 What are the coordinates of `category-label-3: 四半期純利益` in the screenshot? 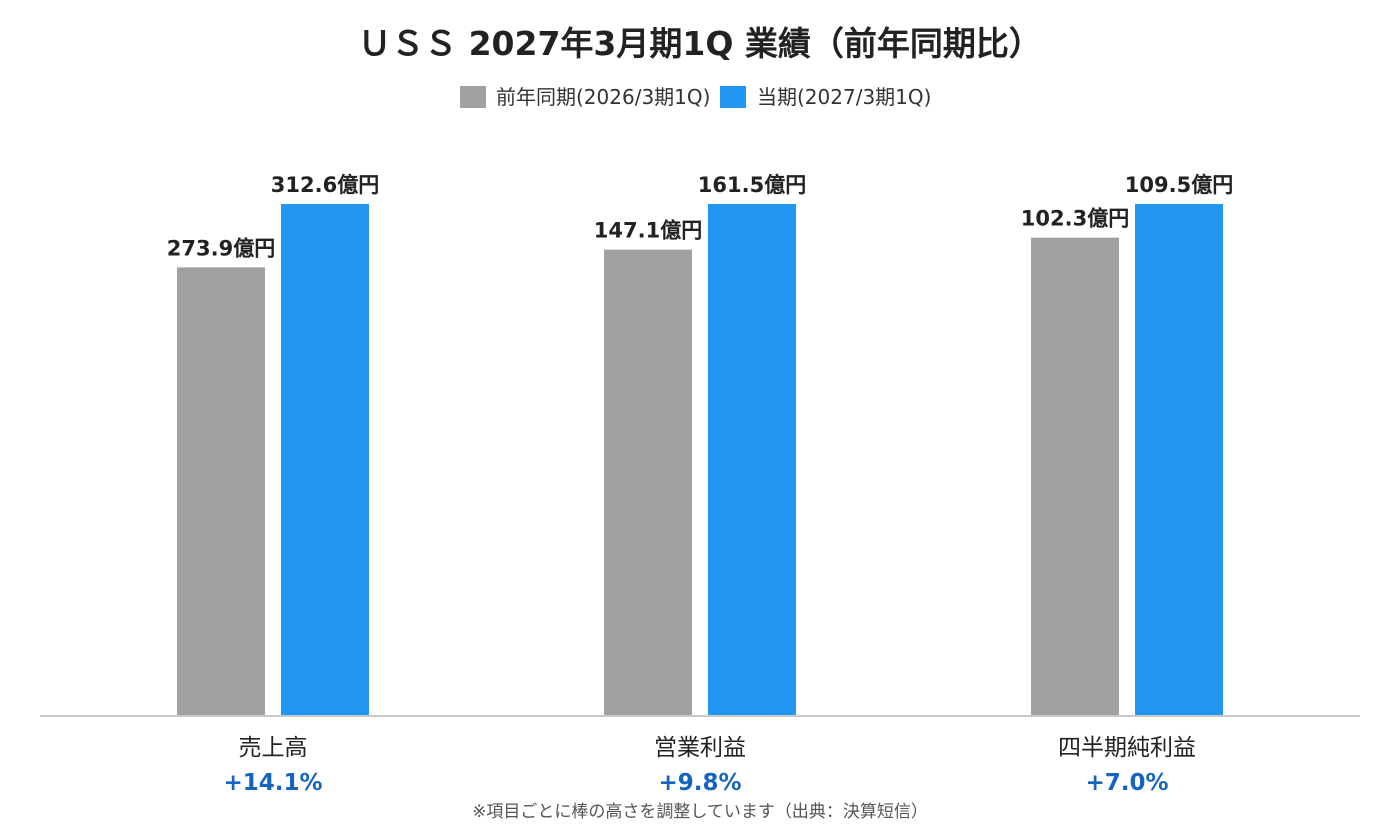 It's located at (1127, 748).